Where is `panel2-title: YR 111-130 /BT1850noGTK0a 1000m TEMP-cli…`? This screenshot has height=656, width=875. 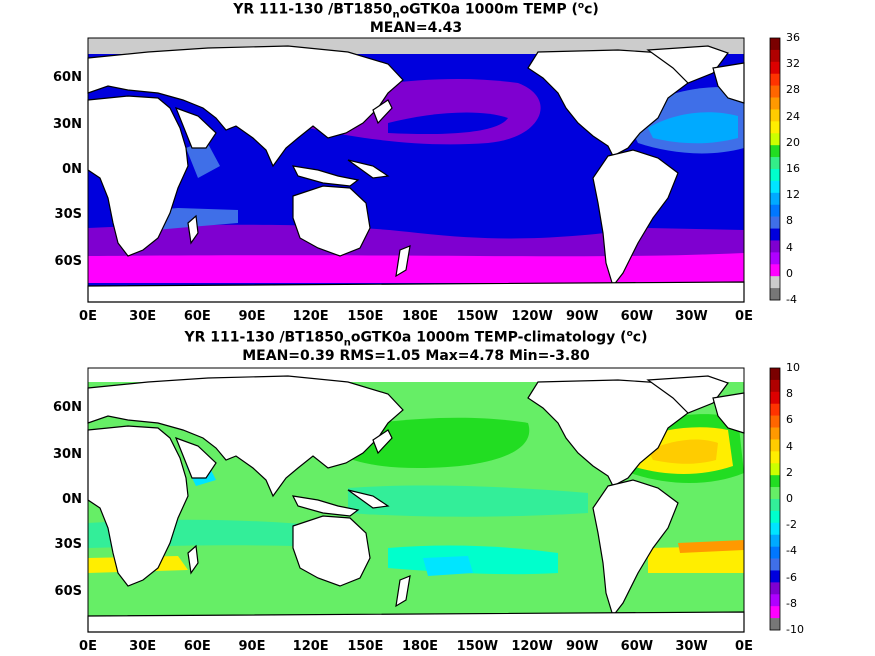 panel2-title: YR 111-130 /BT1850noGTK0a 1000m TEMP-cli… is located at coordinates (416, 339).